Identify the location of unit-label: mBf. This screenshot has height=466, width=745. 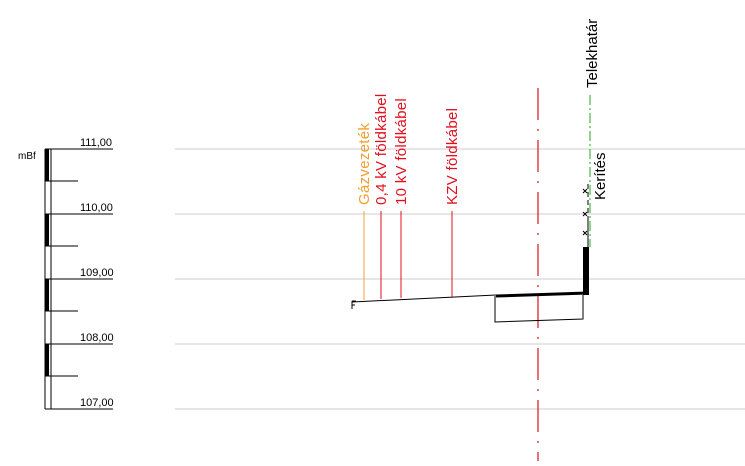
(27, 156).